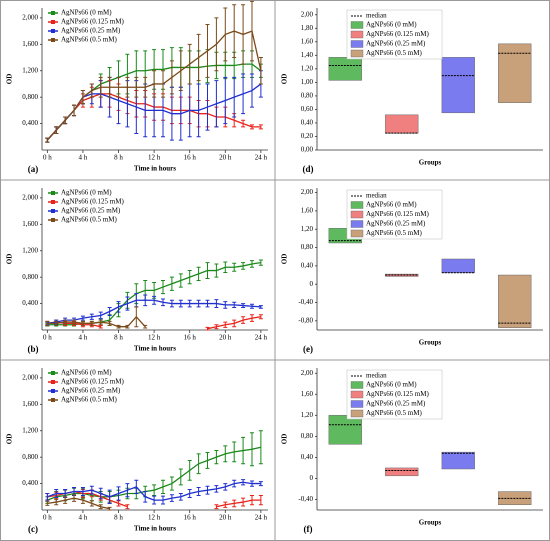 This screenshot has width=550, height=541. Describe the element at coordinates (261, 158) in the screenshot. I see `x-tick-label: 24 h` at that location.